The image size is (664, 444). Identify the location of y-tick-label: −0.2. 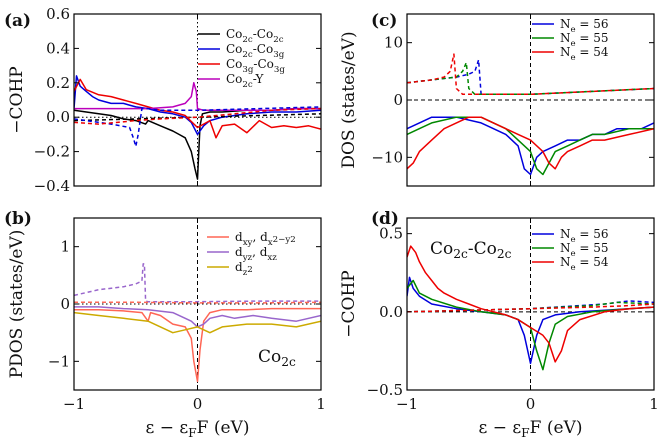
(52, 152).